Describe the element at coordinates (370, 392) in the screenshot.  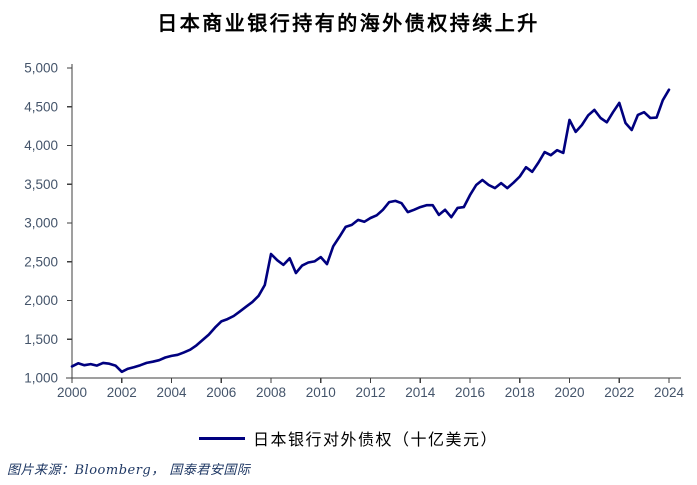
I see `x-tick-label: 2012` at that location.